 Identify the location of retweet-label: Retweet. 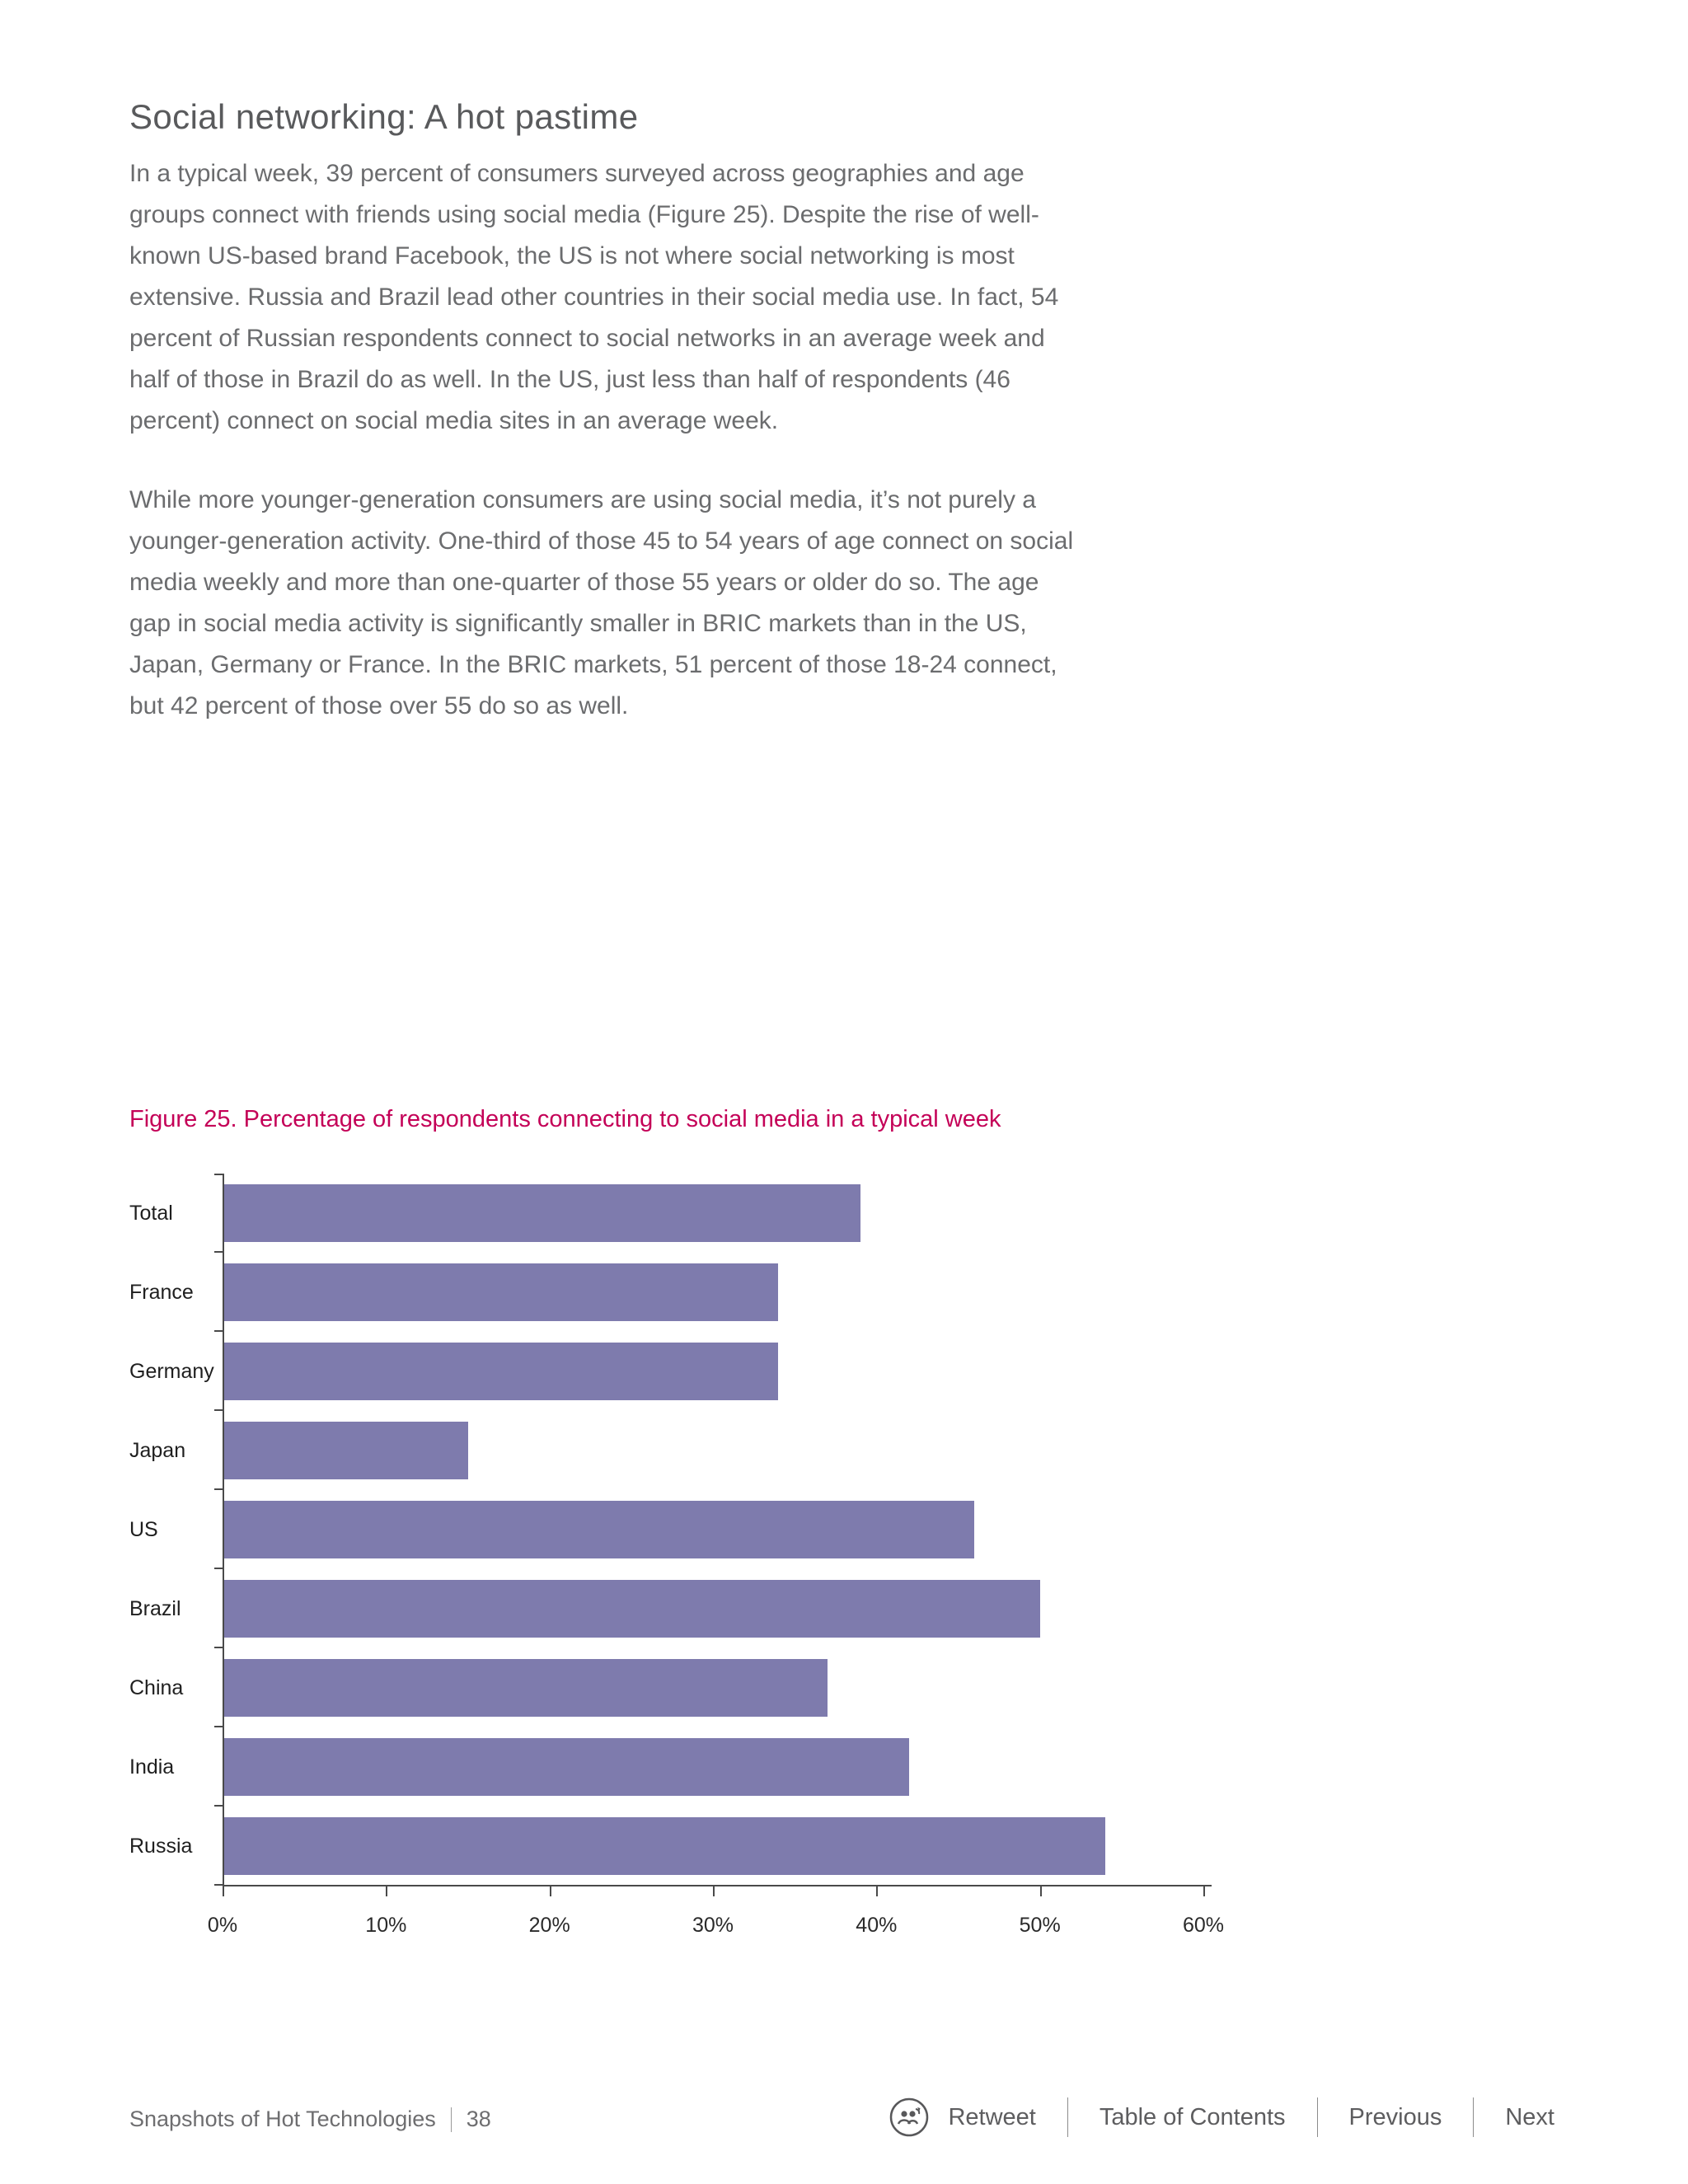
(992, 2116).